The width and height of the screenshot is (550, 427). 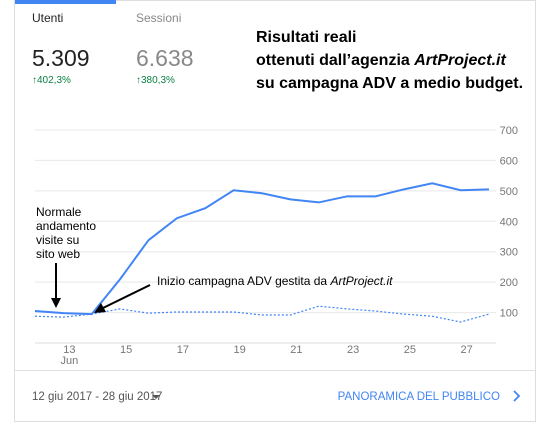 I want to click on tab-label: Utenti, so click(x=47, y=18).